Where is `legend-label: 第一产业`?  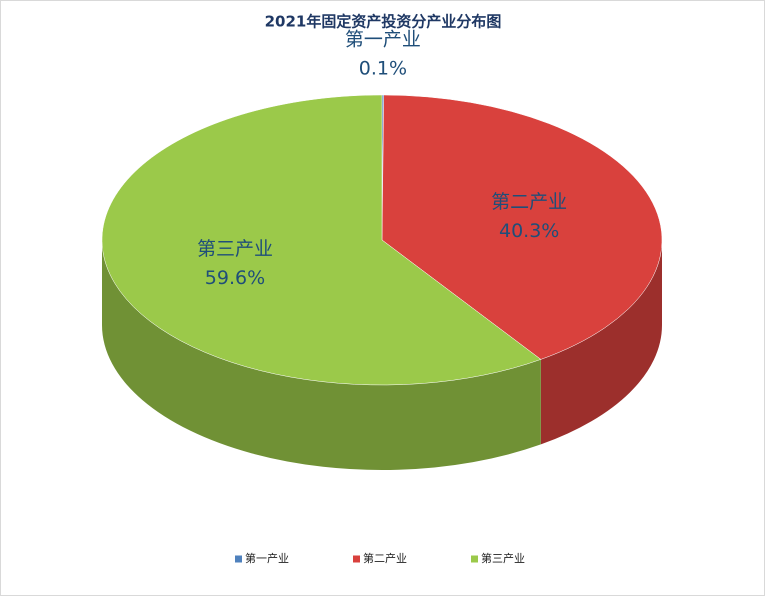
legend-label: 第一产业 is located at coordinates (267, 558).